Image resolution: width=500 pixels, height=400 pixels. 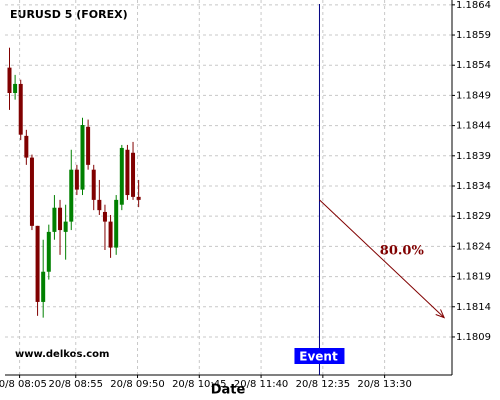 What do you see at coordinates (473, 277) in the screenshot?
I see `y-tick-label: 1.1819` at bounding box center [473, 277].